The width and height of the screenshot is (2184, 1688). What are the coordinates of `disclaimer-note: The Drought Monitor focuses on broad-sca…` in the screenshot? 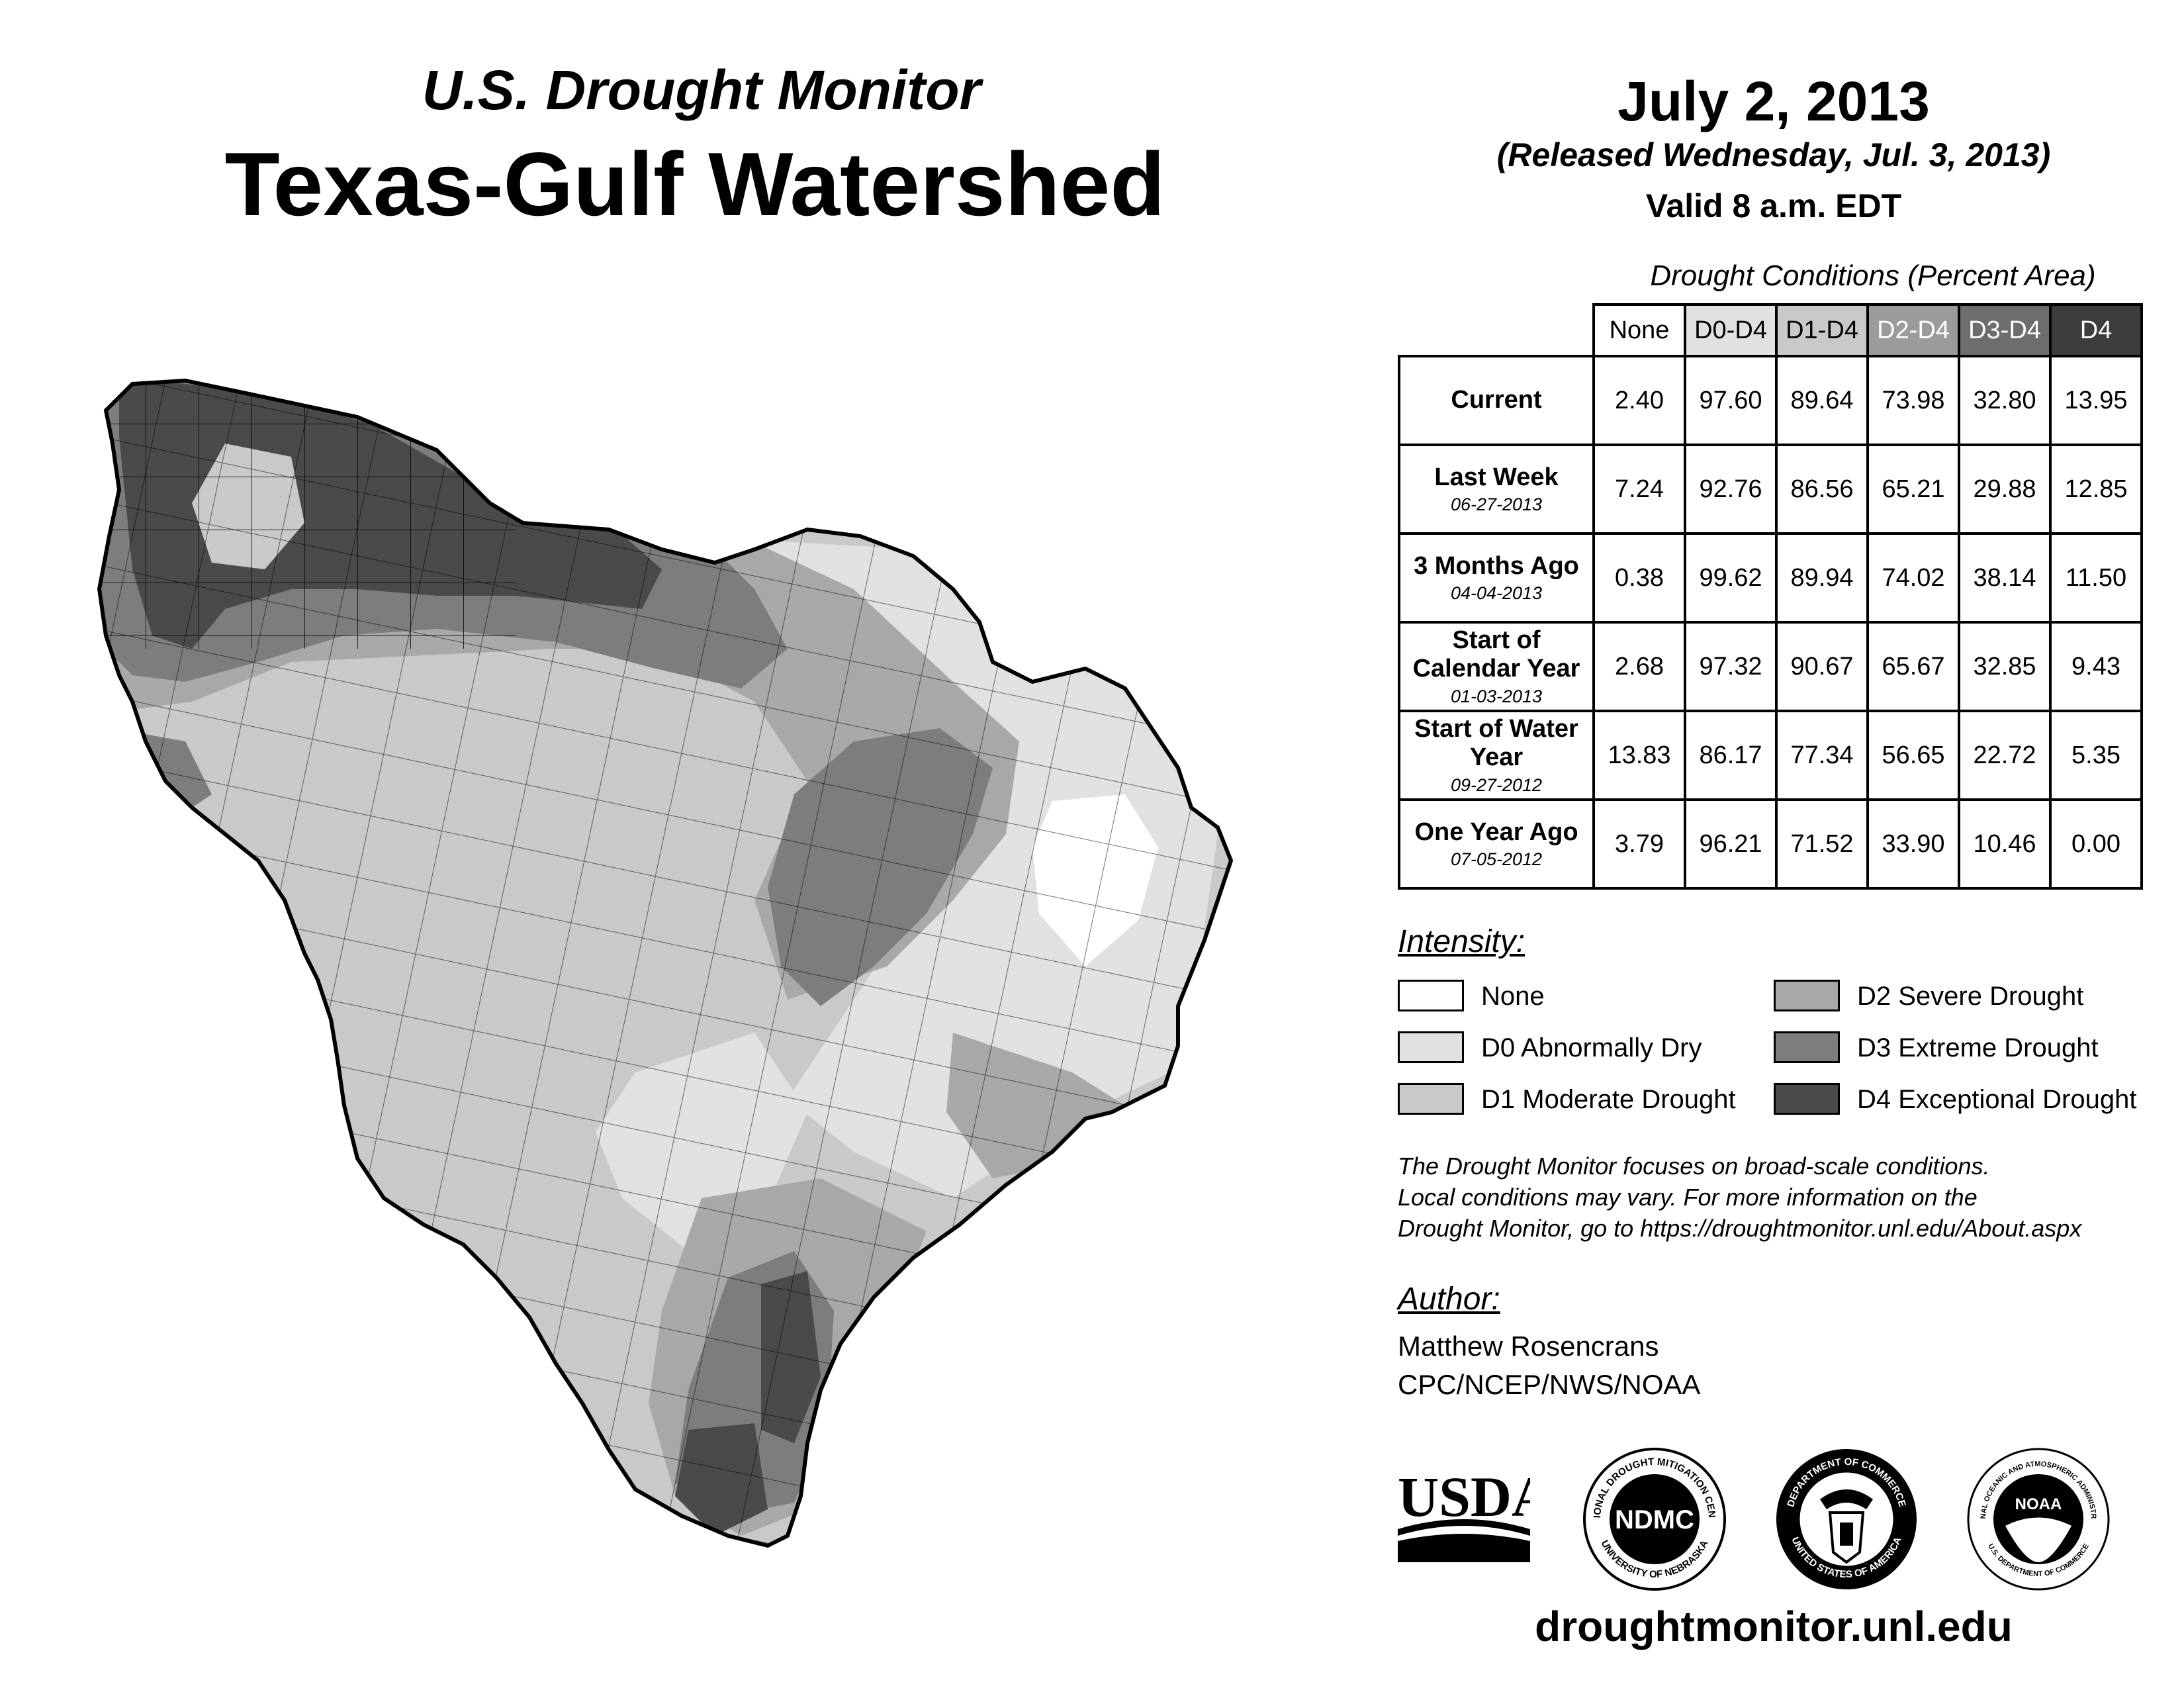 It's located at (1778, 1197).